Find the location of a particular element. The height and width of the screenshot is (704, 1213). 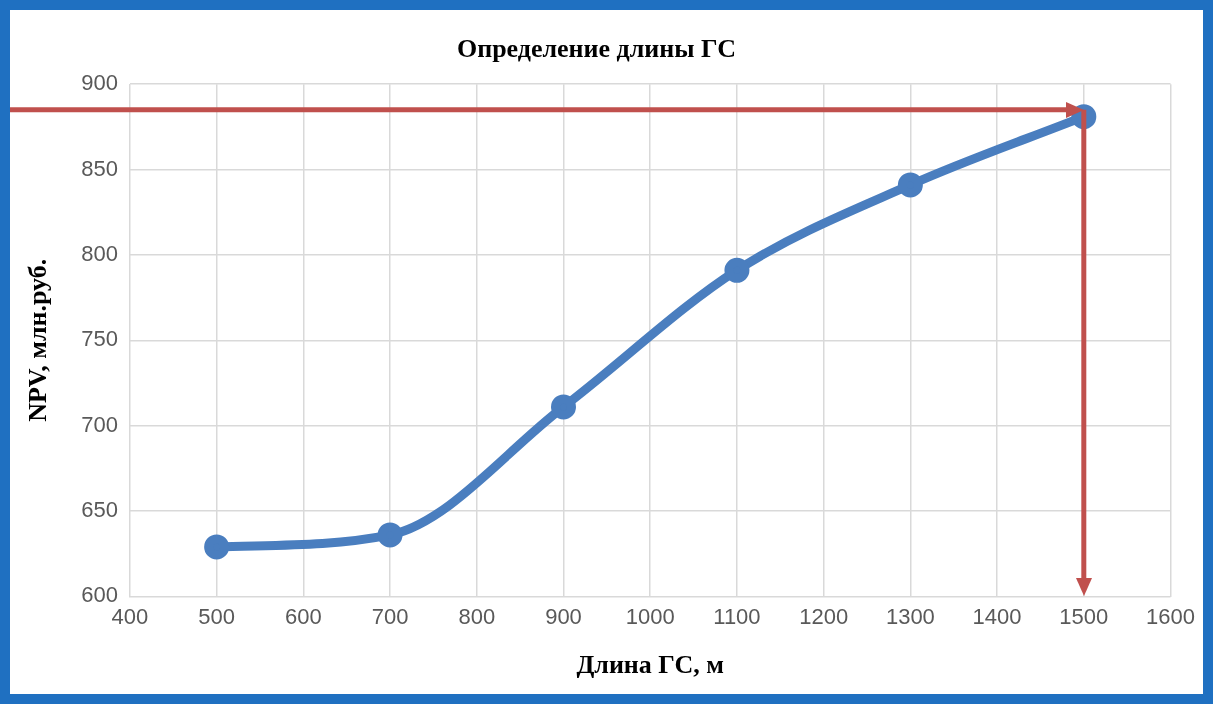

chart-title: Определение длины ГС is located at coordinates (596, 49).